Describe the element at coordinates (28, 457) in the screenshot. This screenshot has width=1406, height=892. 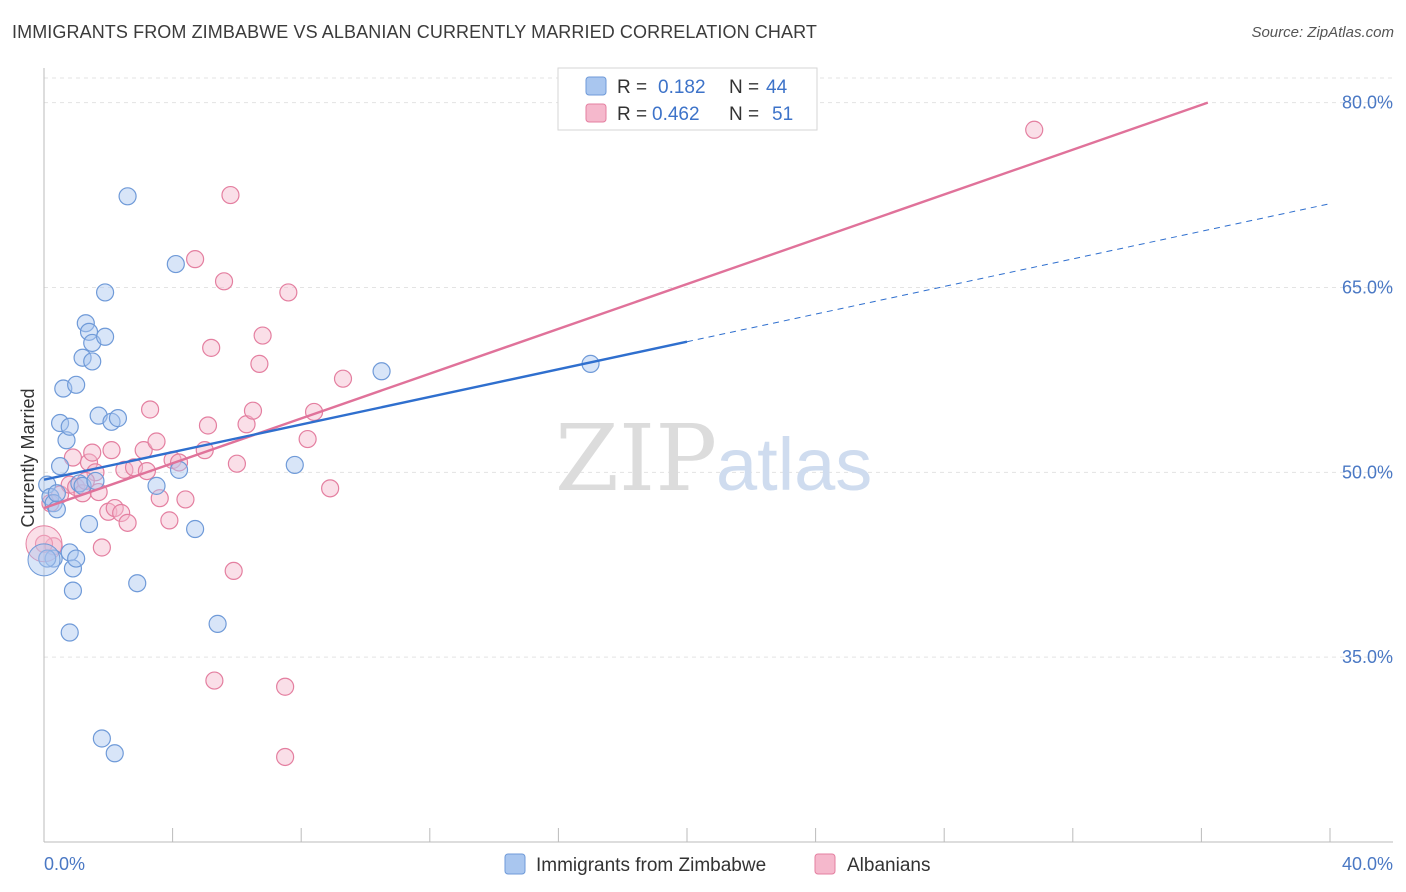
I see `y-axis-title: Currently Married` at that location.